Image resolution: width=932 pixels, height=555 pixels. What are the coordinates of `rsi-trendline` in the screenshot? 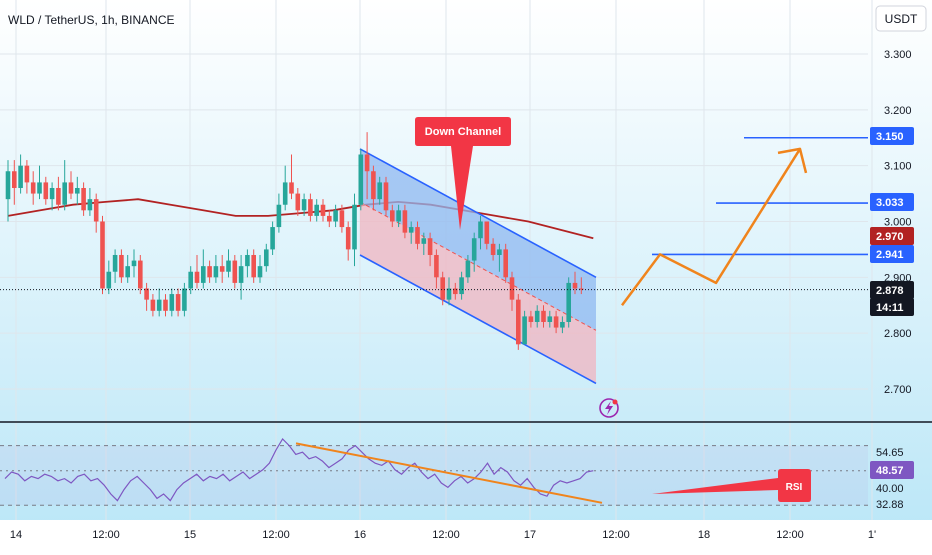 It's located at (449, 473).